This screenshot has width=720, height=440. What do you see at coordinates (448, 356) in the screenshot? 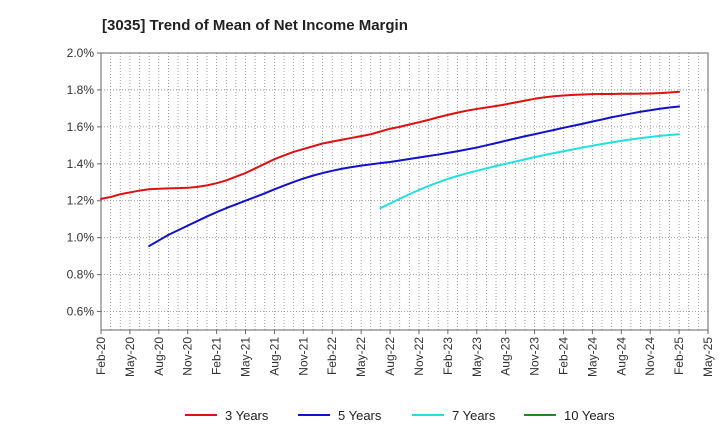
I see `x-tick-label: Feb-23` at bounding box center [448, 356].